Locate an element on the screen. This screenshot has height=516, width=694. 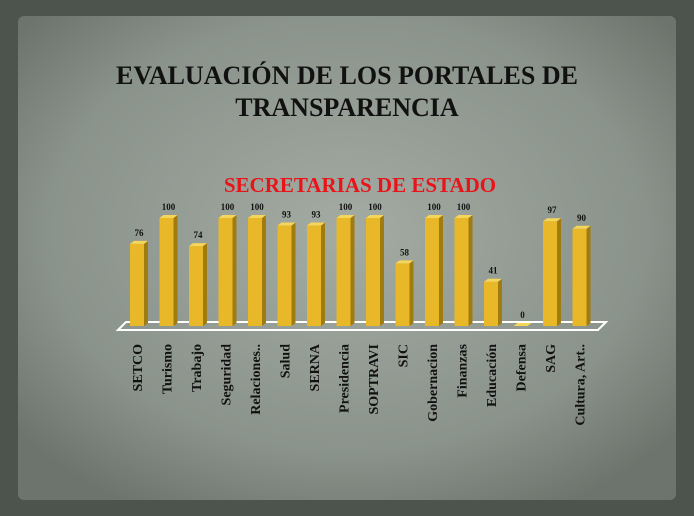
x-tick-label: Turismo is located at coordinates (168, 369).